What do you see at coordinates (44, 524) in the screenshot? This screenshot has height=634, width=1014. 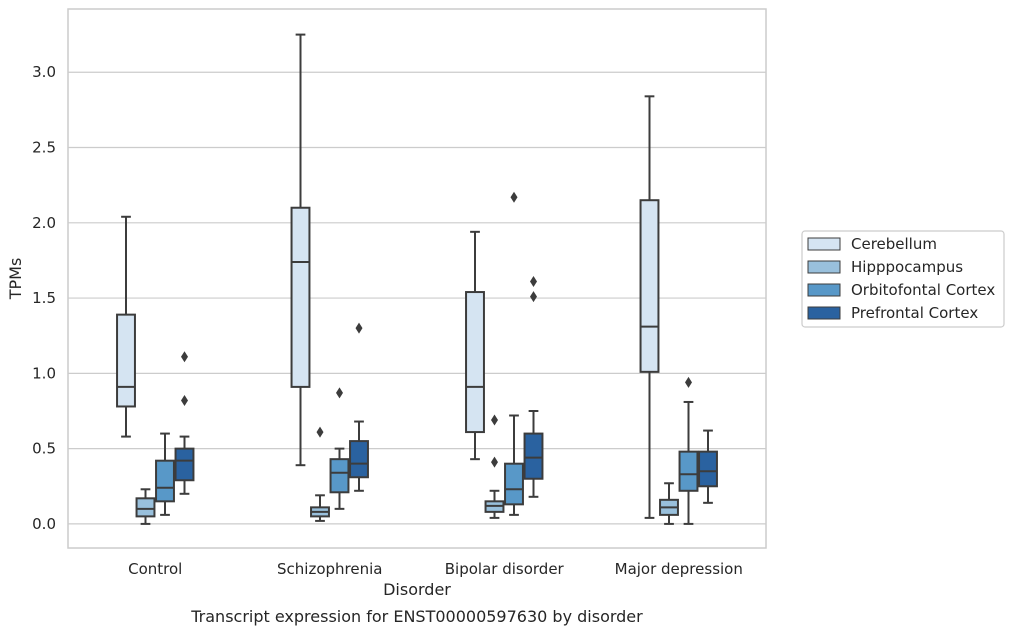 I see `y-tick-label: 0.0` at bounding box center [44, 524].